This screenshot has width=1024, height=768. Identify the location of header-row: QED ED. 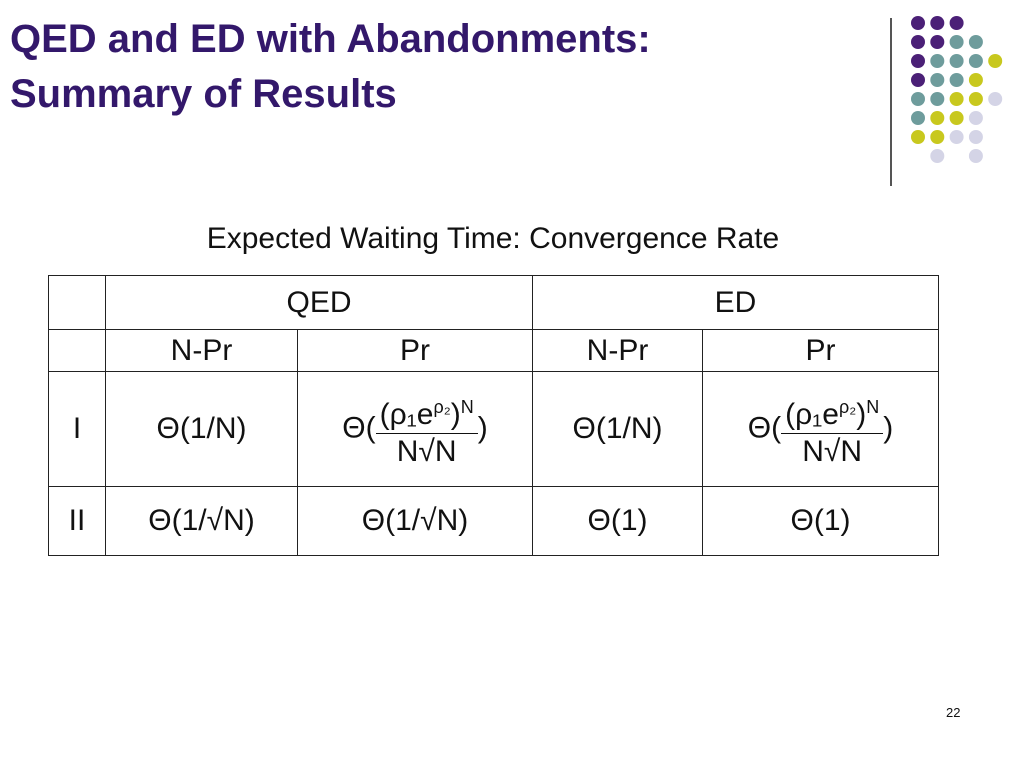
(493, 302).